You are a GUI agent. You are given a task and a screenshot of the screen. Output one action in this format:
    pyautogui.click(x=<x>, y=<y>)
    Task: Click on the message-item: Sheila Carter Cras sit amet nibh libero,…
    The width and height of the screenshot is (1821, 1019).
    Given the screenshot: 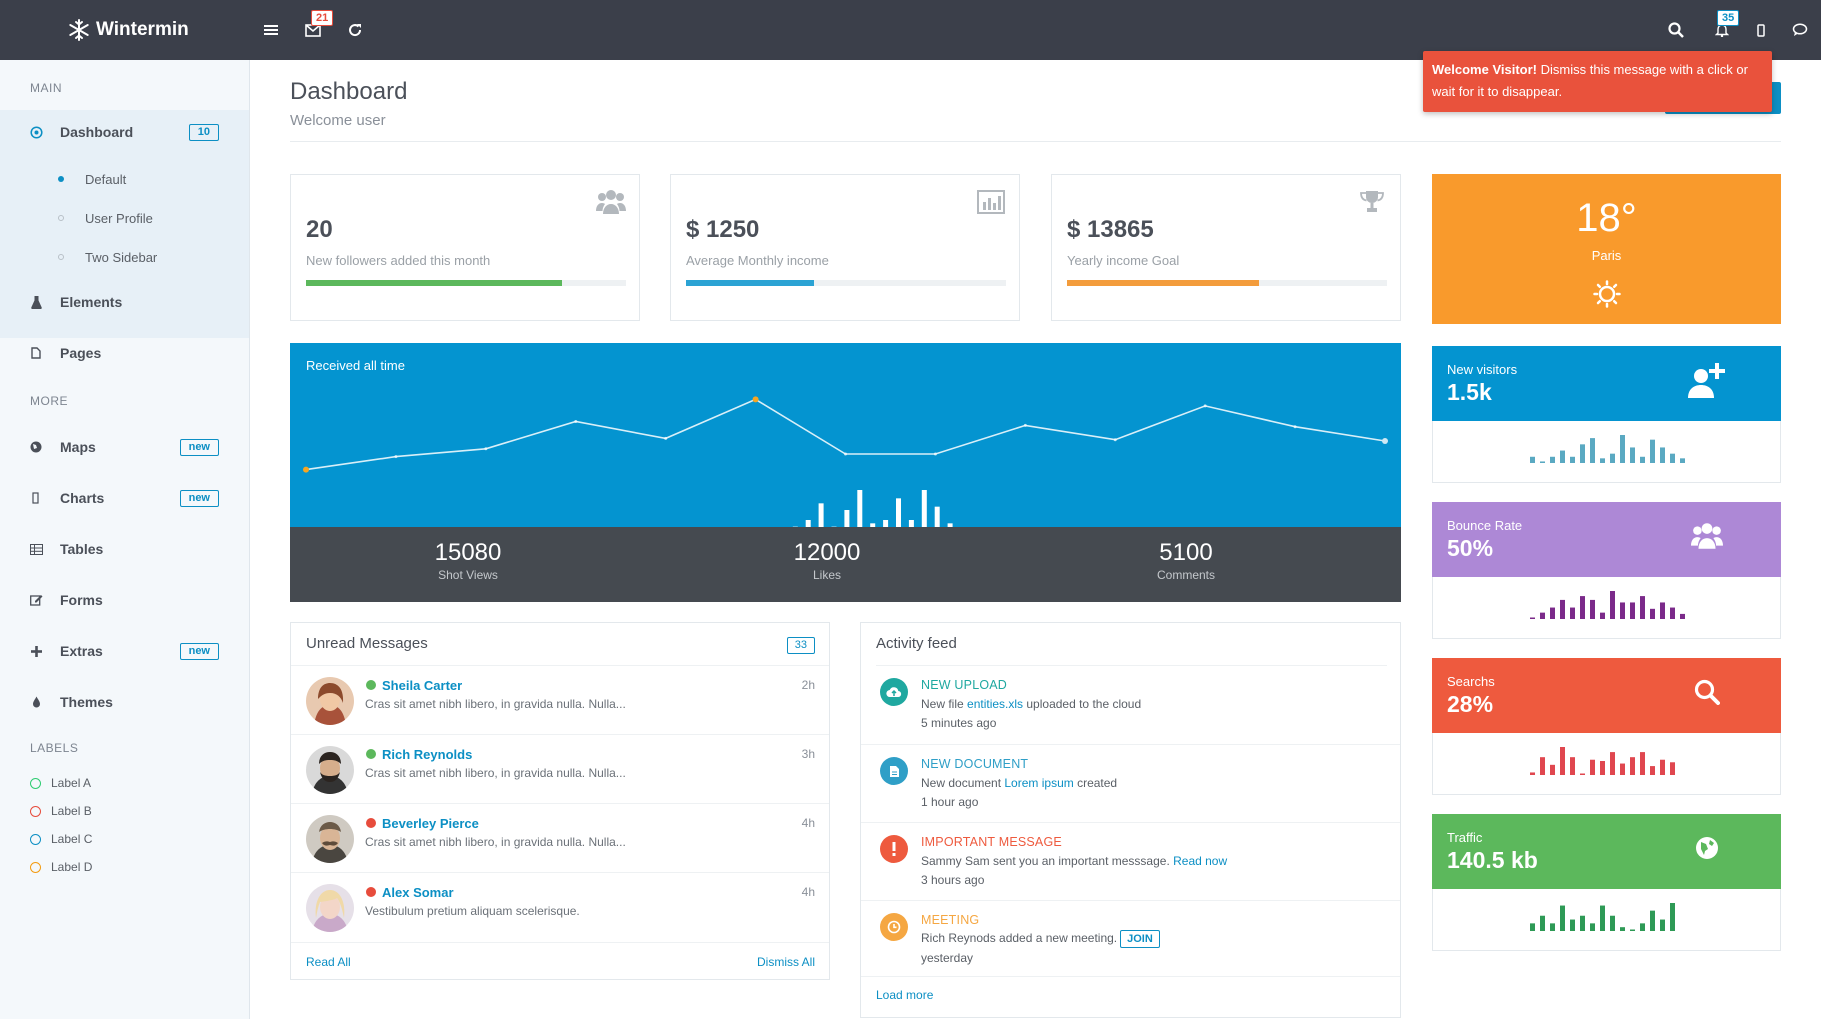 What is the action you would take?
    pyautogui.click(x=560, y=699)
    